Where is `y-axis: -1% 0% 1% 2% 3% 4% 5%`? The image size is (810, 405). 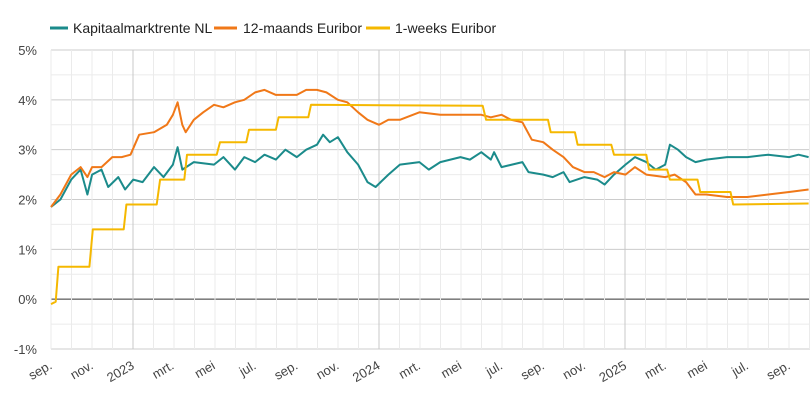
y-axis: -1% 0% 1% 2% 3% 4% 5% is located at coordinates (26, 200).